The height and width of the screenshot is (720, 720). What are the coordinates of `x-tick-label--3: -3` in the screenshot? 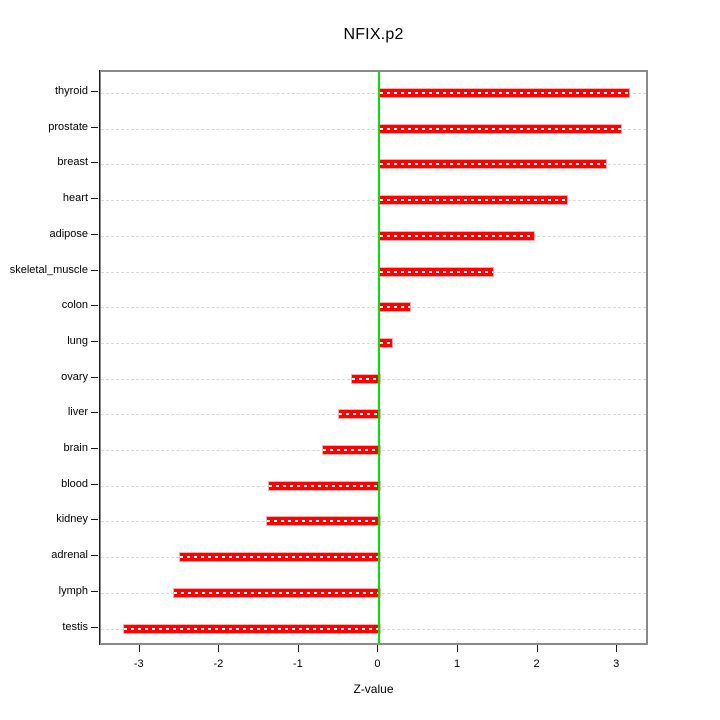 It's located at (138, 664).